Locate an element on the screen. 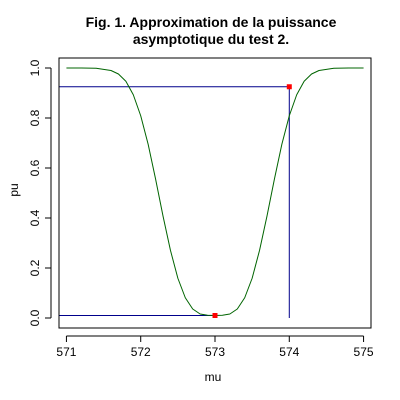 This screenshot has height=400, width=400. y-axis-label: pu is located at coordinates (14, 189).